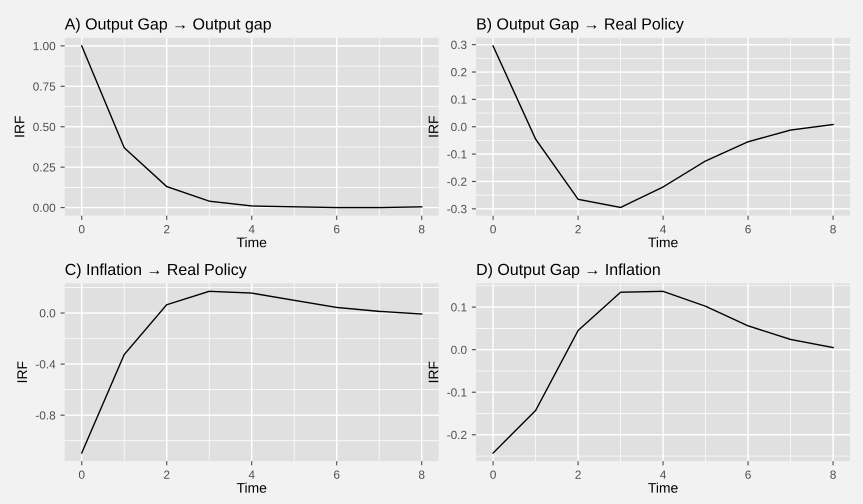 This screenshot has height=504, width=863. What do you see at coordinates (45, 46) in the screenshot?
I see `y-tick-label: 1.00` at bounding box center [45, 46].